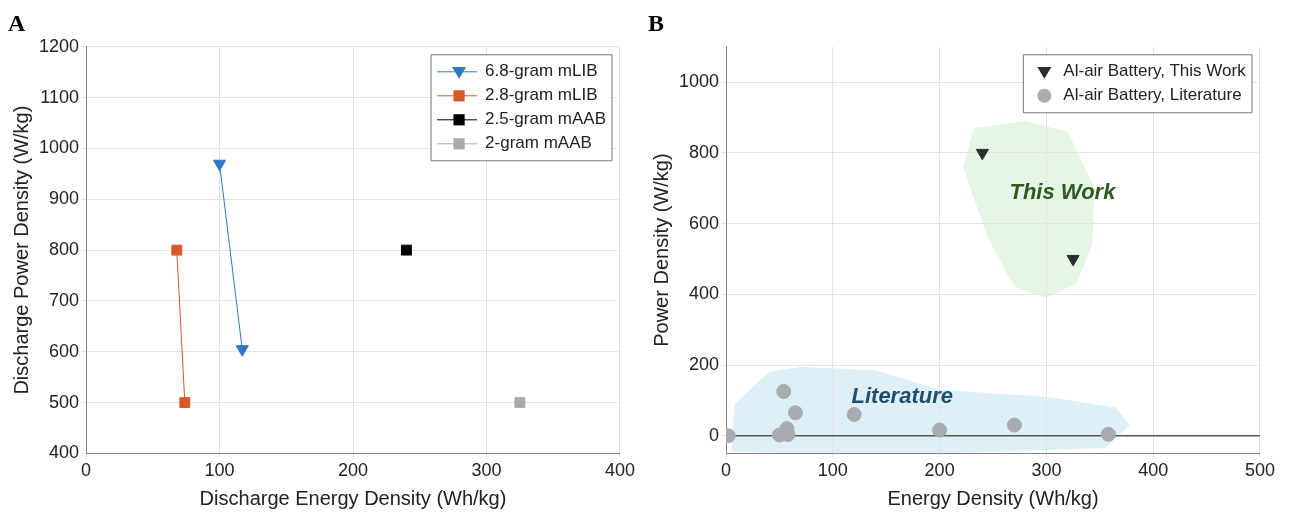 This screenshot has height=518, width=1296. I want to click on annotation: This Work, so click(1063, 192).